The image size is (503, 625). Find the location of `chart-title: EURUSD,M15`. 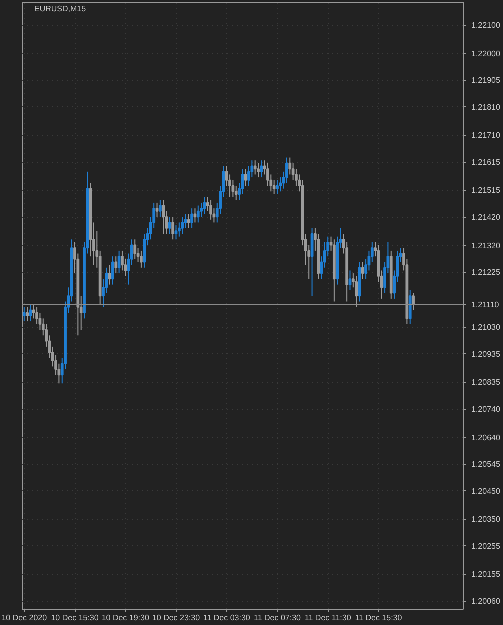

chart-title: EURUSD,M15 is located at coordinates (60, 9).